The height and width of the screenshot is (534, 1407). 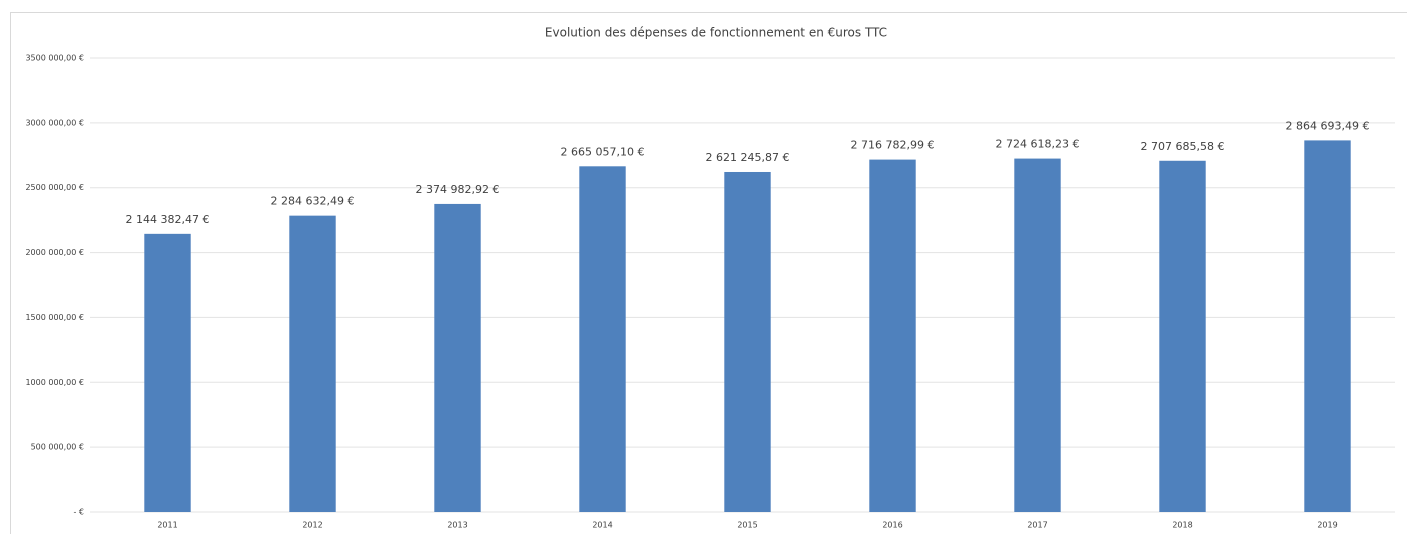 I want to click on x-tick-label: 2015, so click(x=747, y=525).